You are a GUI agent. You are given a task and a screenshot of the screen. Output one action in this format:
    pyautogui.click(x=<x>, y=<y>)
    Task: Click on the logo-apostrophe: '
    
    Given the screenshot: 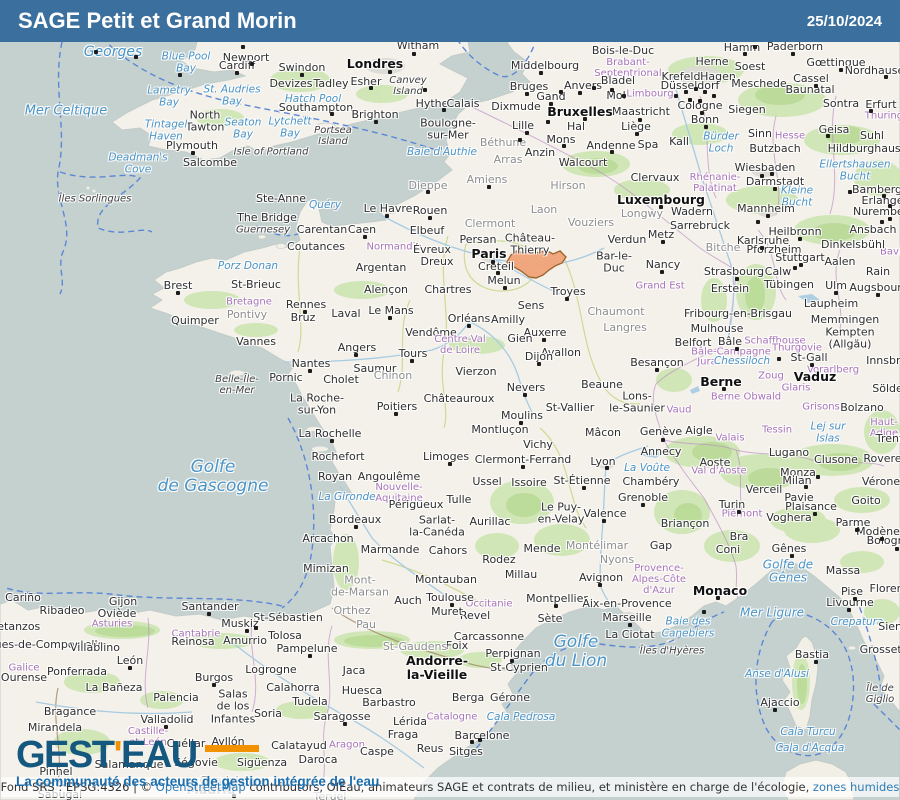 What is the action you would take?
    pyautogui.click(x=117, y=755)
    